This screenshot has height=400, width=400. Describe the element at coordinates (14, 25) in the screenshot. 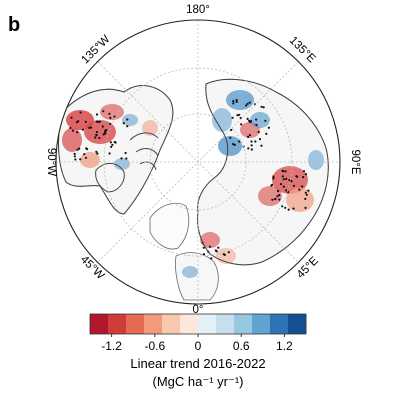

I see `panel-label: b` at that location.